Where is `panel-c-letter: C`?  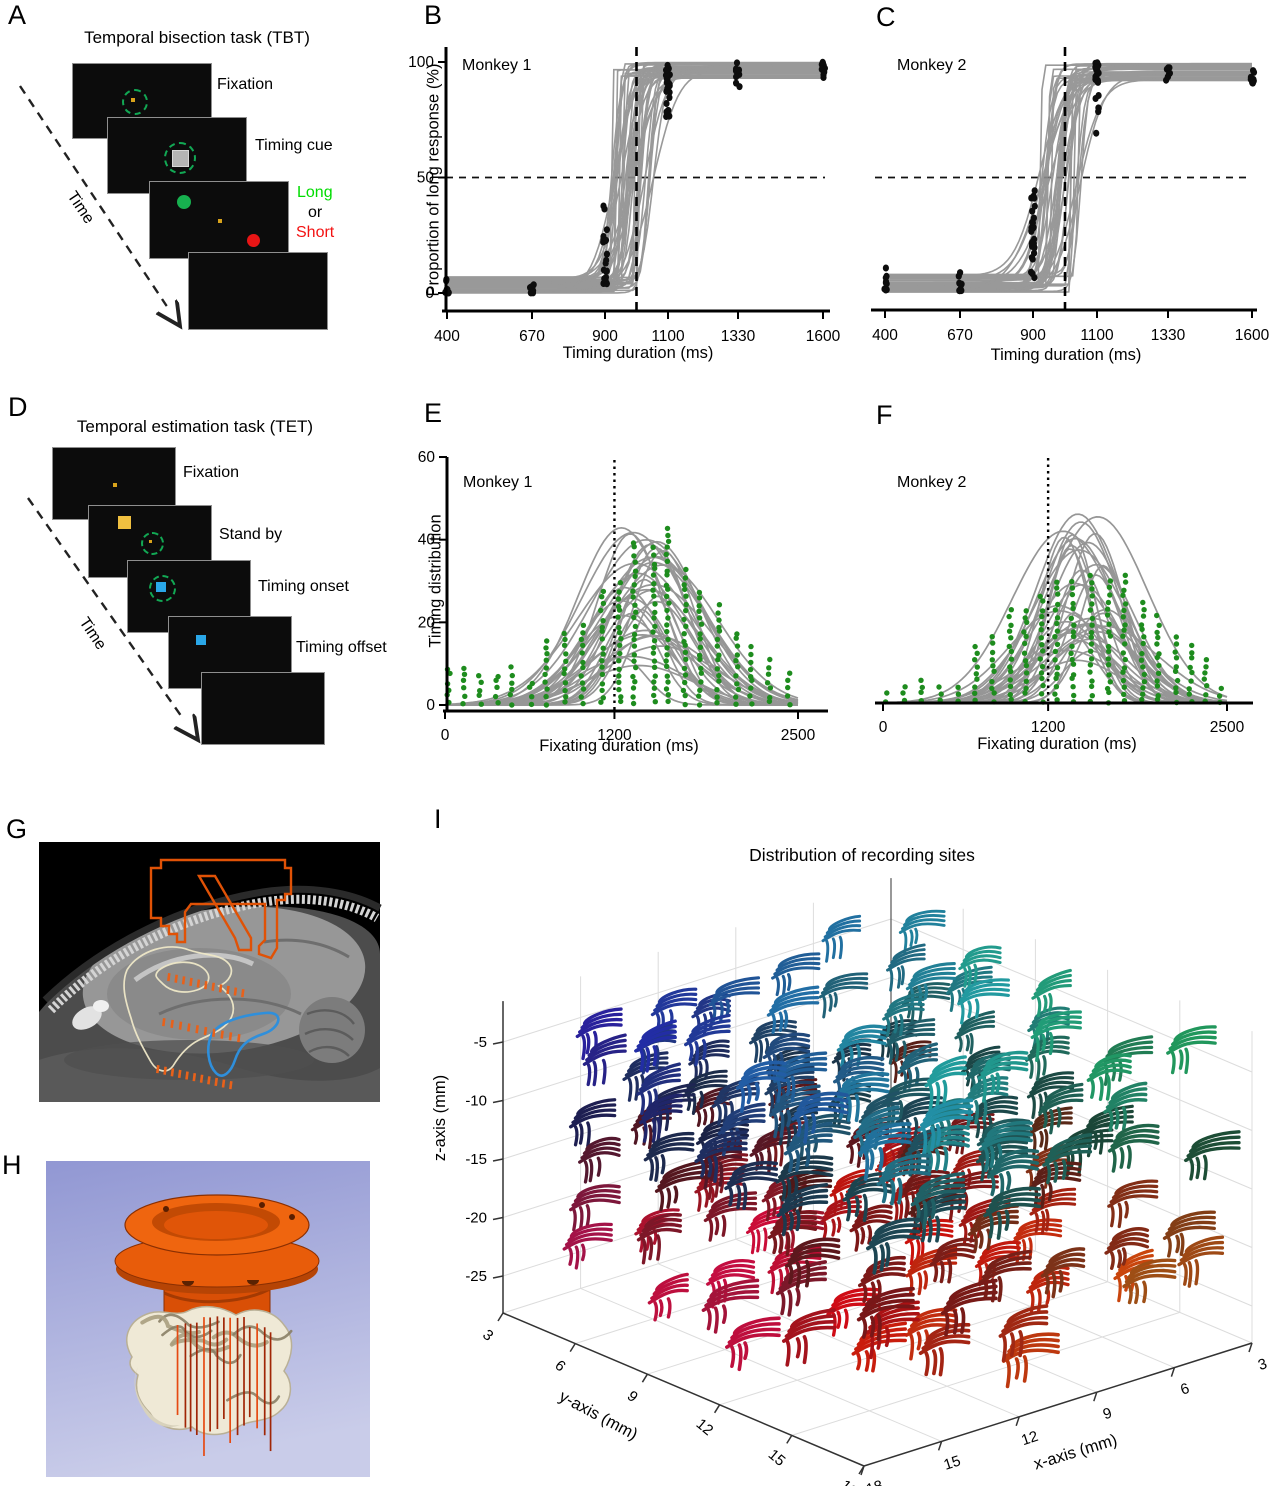 panel-c-letter: C is located at coordinates (886, 17).